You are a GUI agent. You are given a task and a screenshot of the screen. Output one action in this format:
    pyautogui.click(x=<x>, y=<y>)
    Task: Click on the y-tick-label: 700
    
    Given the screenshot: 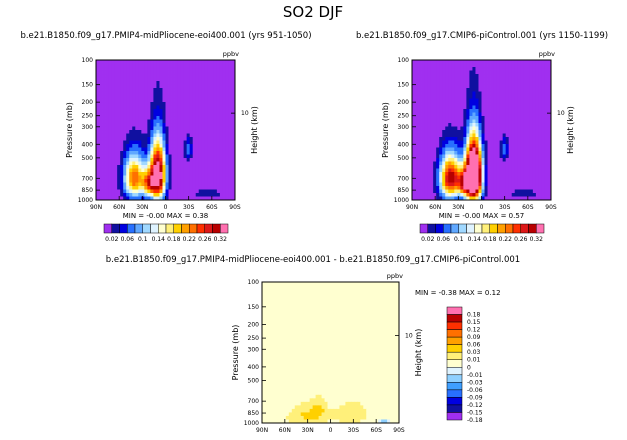 What is the action you would take?
    pyautogui.click(x=404, y=178)
    